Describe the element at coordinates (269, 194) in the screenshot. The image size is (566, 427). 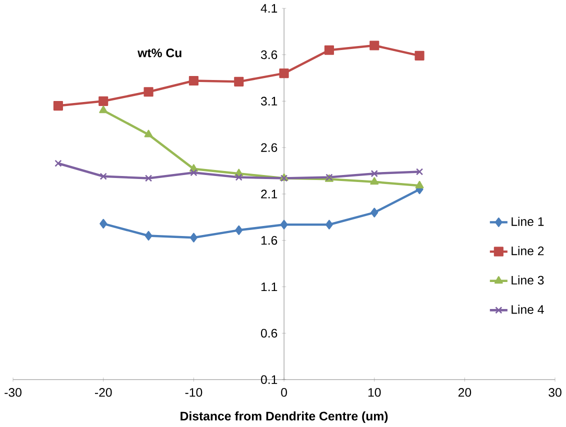
I see `y-tick-label: 2.1` at that location.